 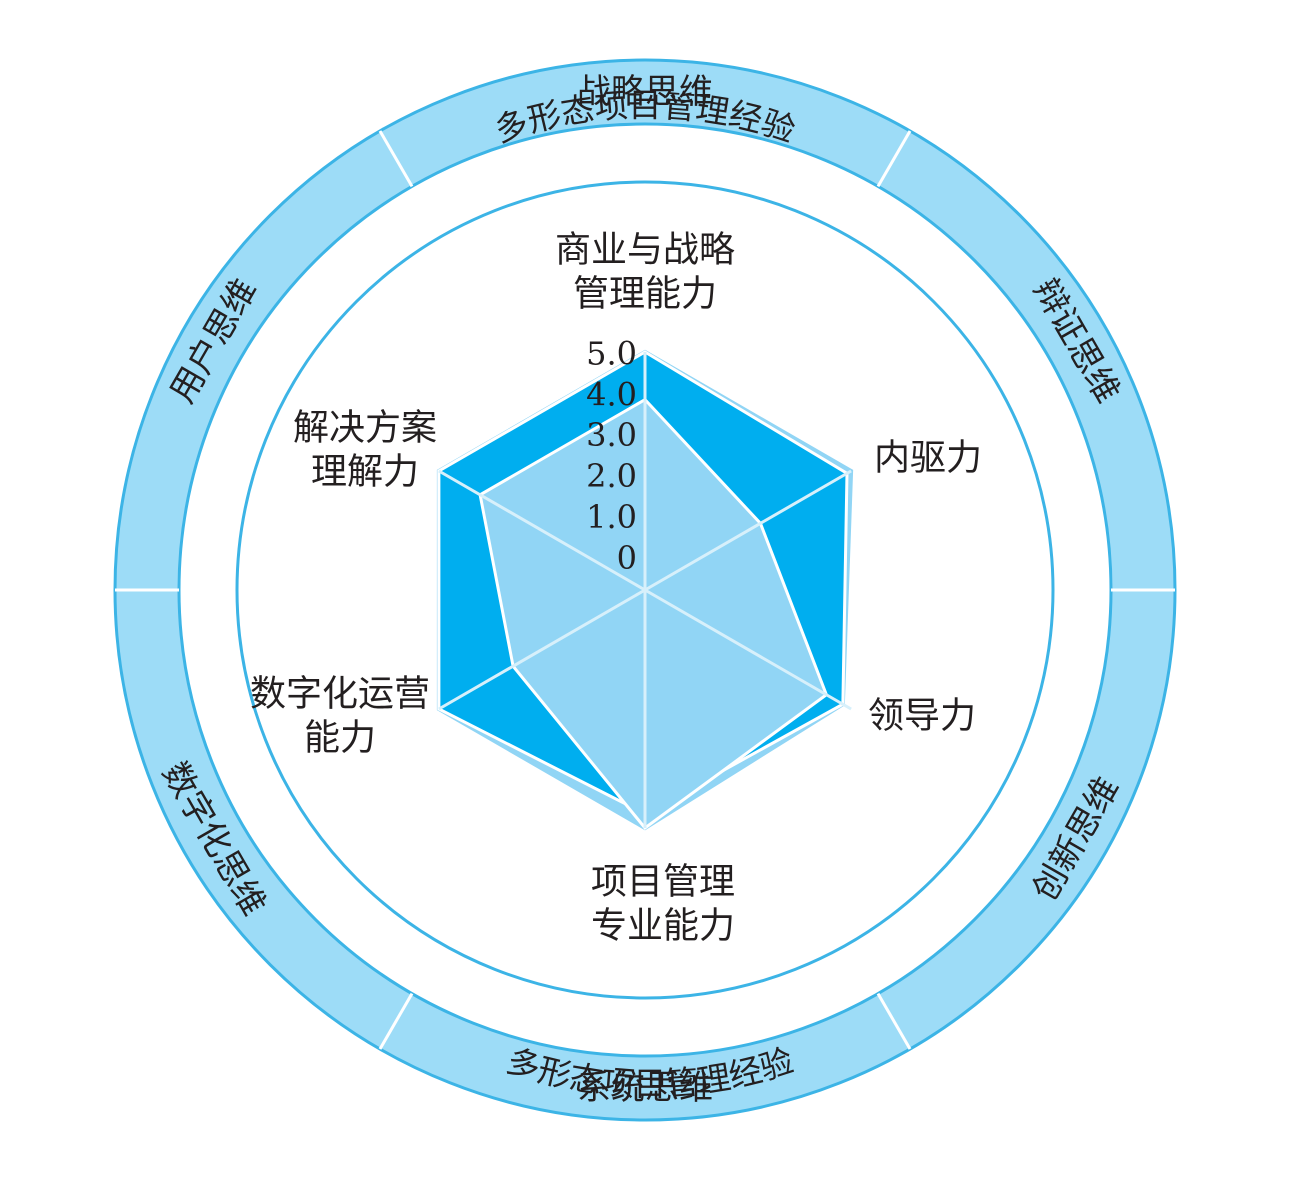 What do you see at coordinates (645, 250) in the screenshot?
I see `radar-axis-label: 商业与战略` at bounding box center [645, 250].